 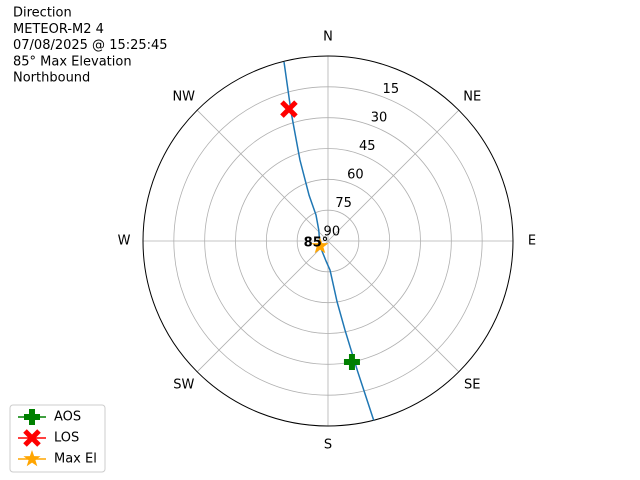 What do you see at coordinates (379, 117) in the screenshot?
I see `radial-tick-label: 30` at bounding box center [379, 117].